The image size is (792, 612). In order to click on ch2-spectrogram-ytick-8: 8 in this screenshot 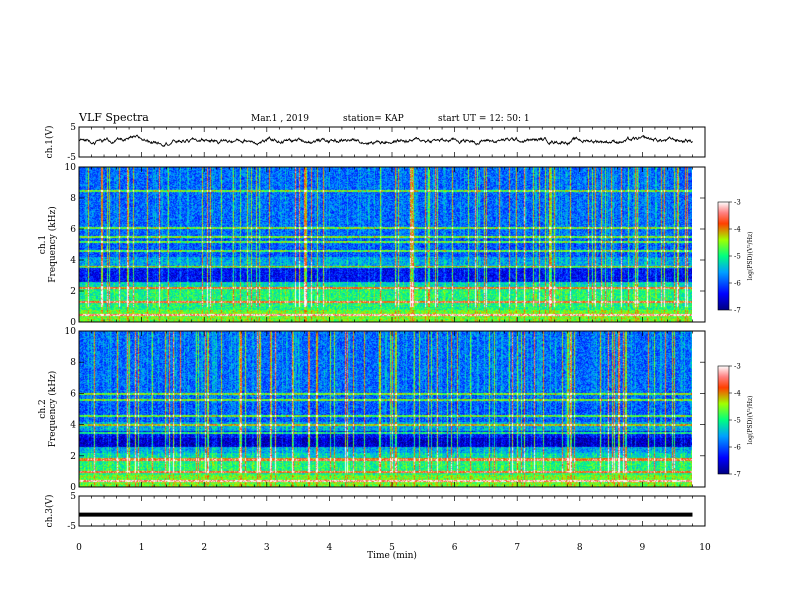, I will do `click(73, 363)`.